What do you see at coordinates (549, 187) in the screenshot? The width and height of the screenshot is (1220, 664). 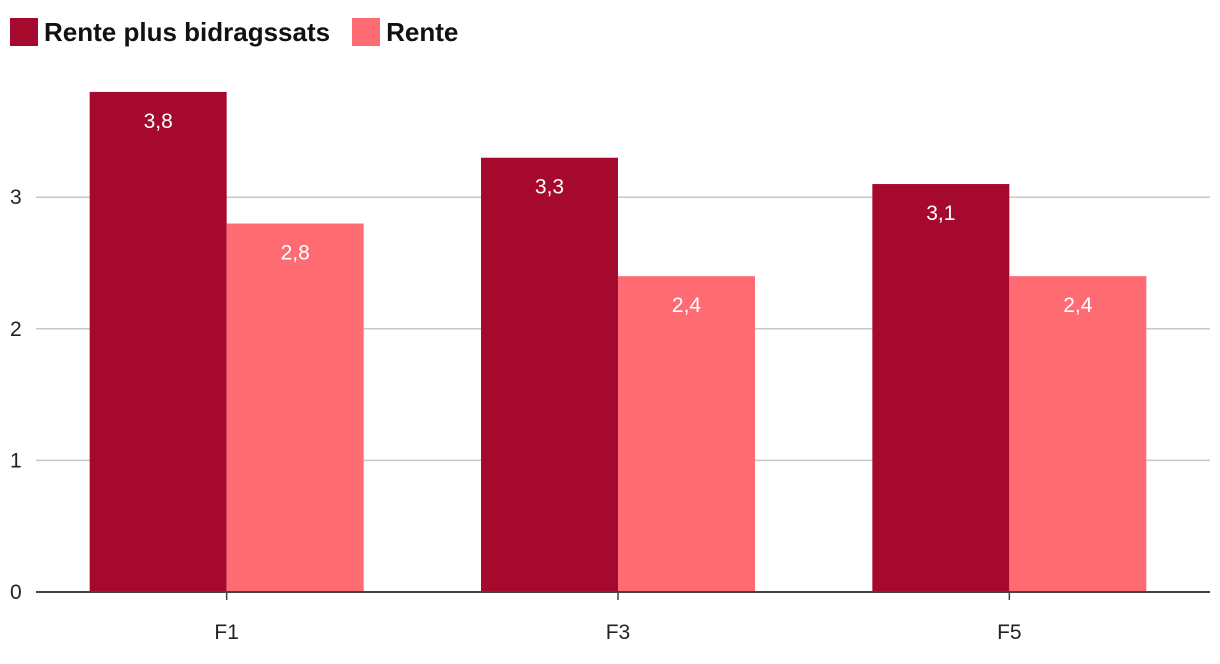 I see `data-label-f3-series-1: 3,3` at bounding box center [549, 187].